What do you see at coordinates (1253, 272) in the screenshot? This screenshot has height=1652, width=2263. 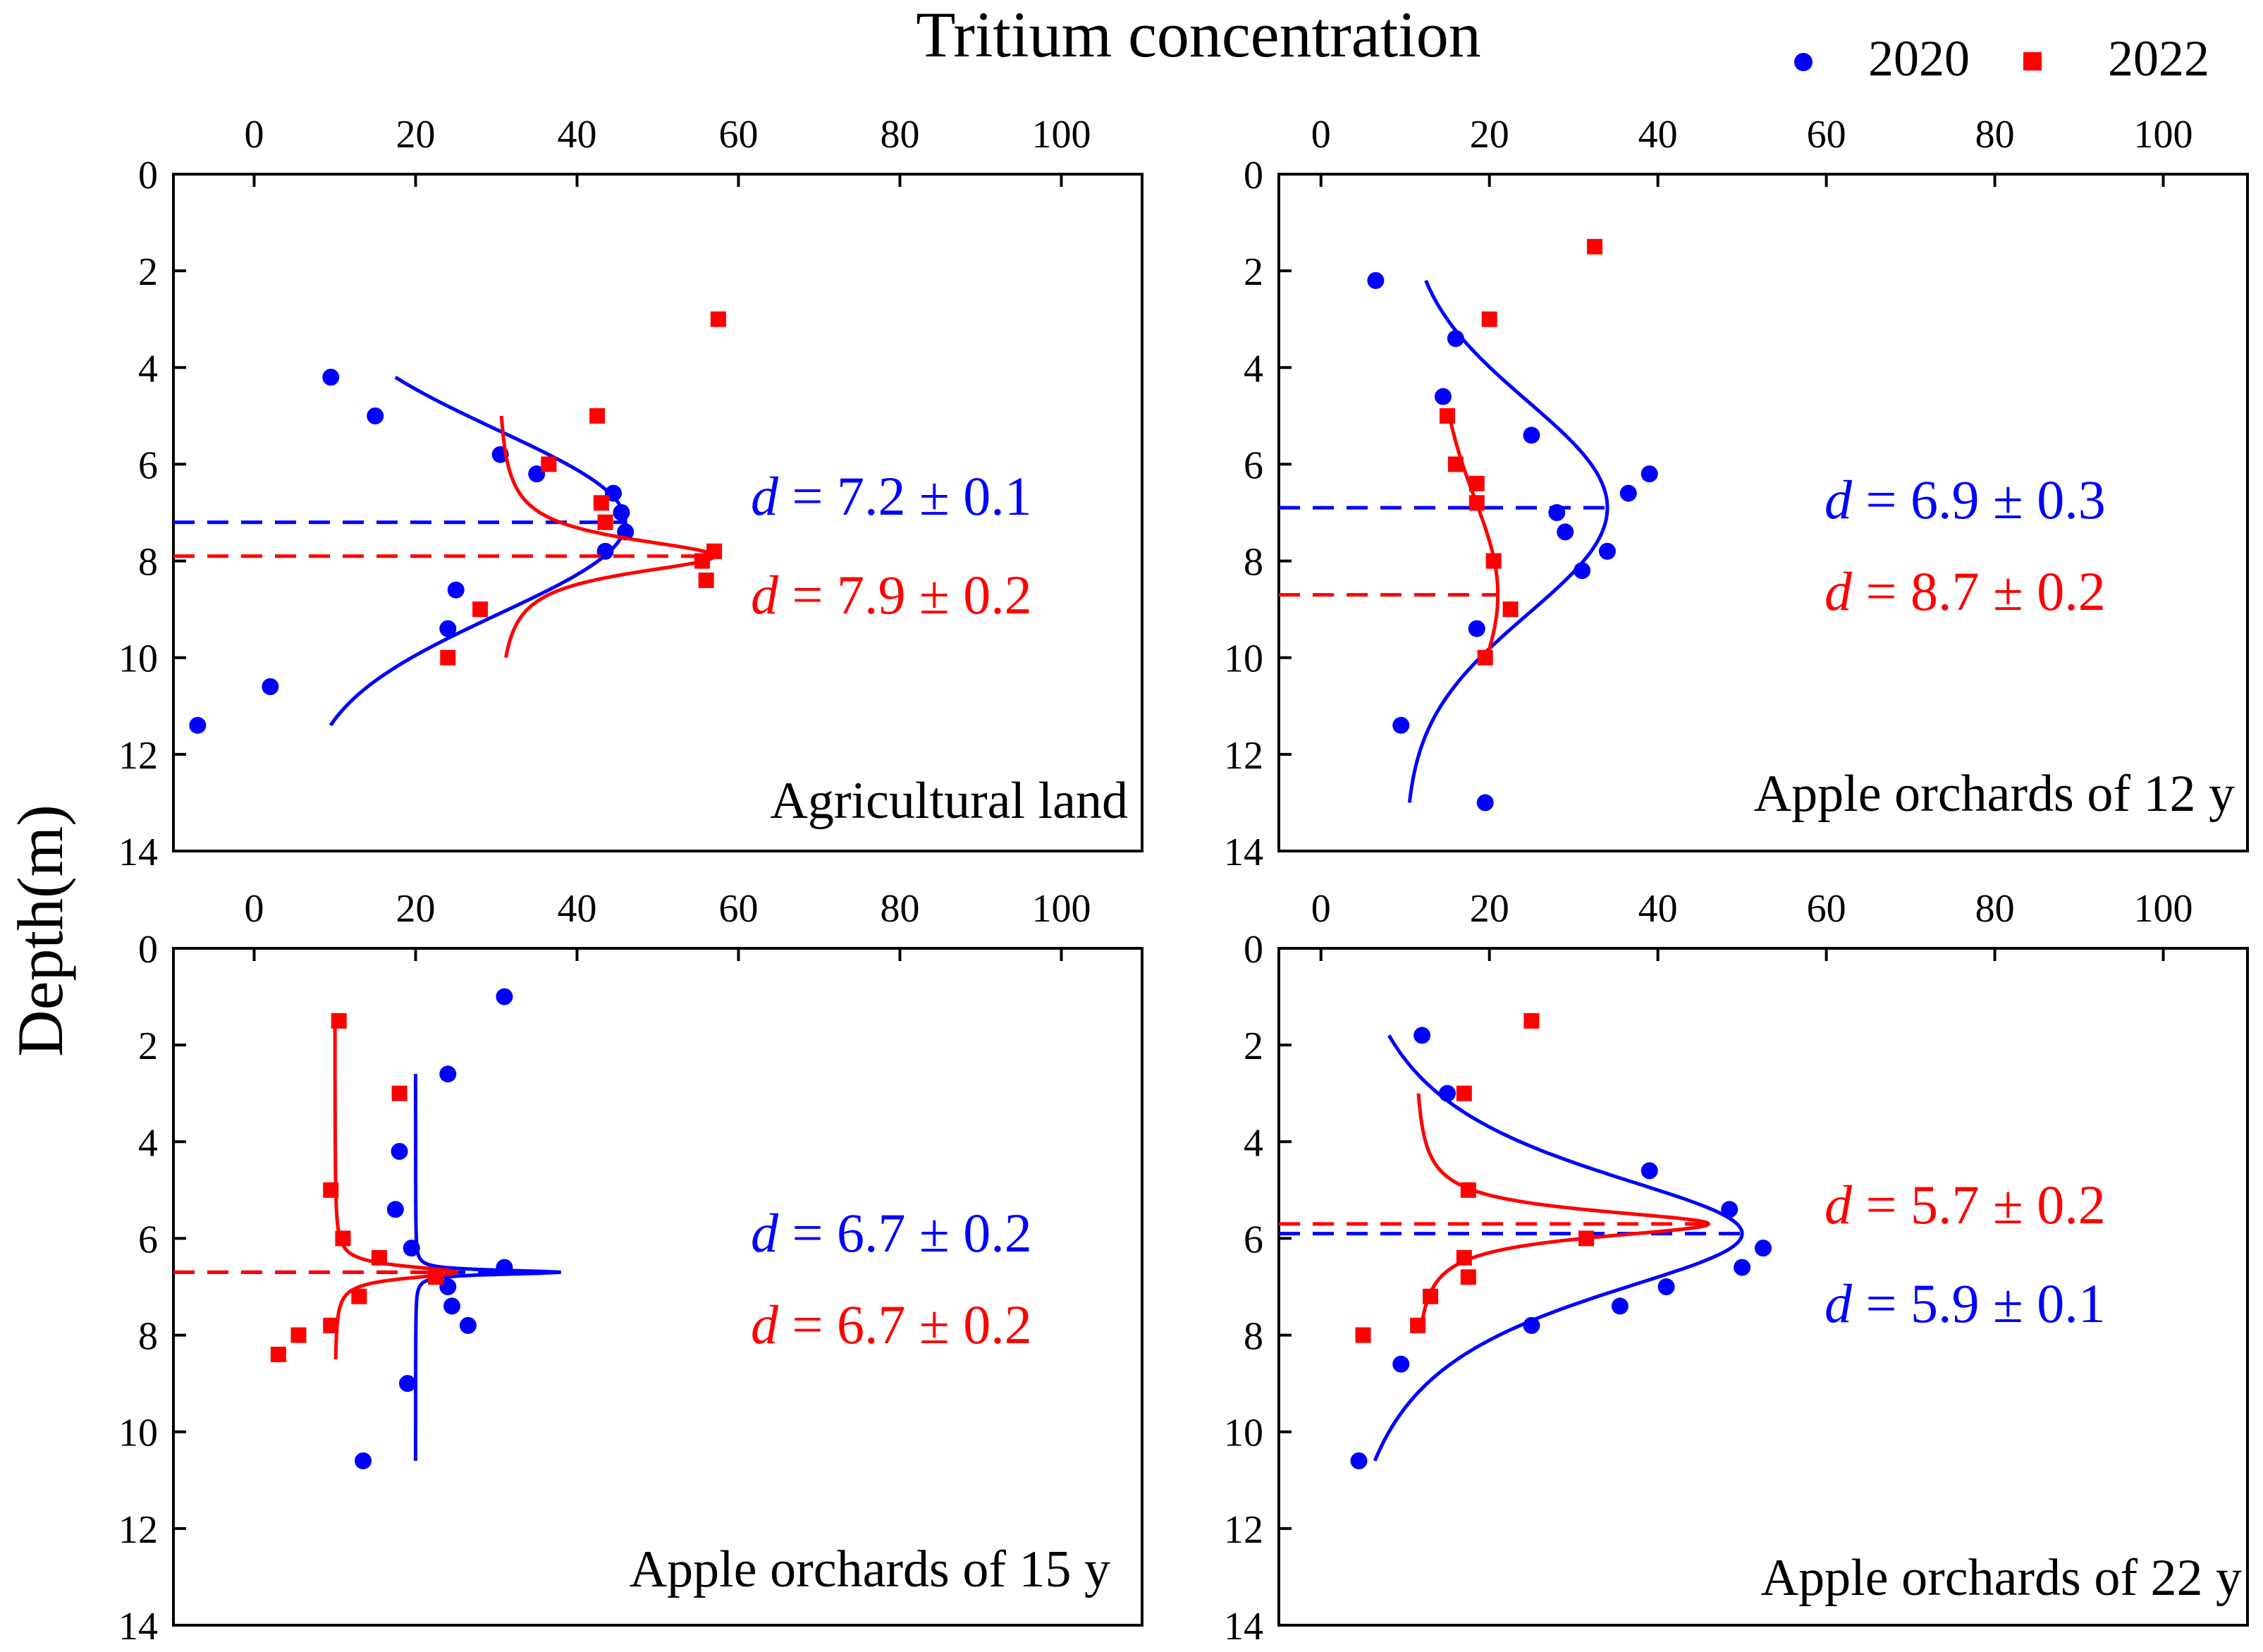 I see `y-tick-label: 2` at bounding box center [1253, 272].